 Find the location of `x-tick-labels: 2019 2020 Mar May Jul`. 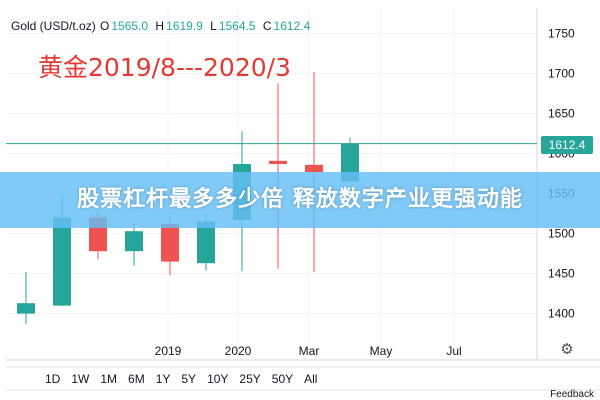

x-tick-labels: 2019 2020 Mar May Jul is located at coordinates (308, 351).